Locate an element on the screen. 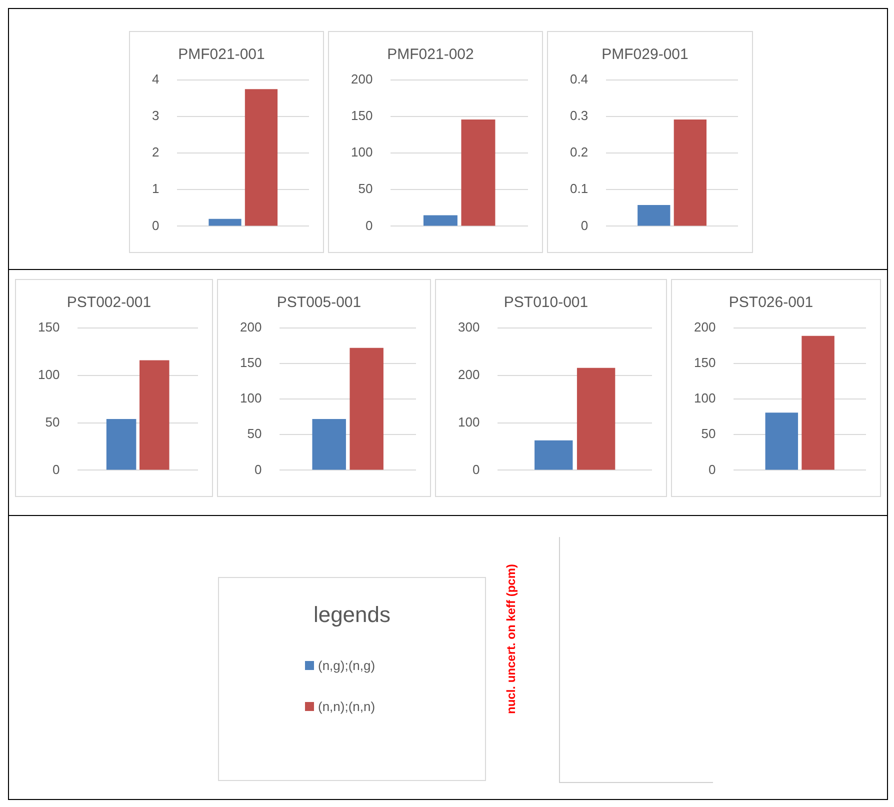 This screenshot has height=807, width=894. text: legends is located at coordinates (352, 615).